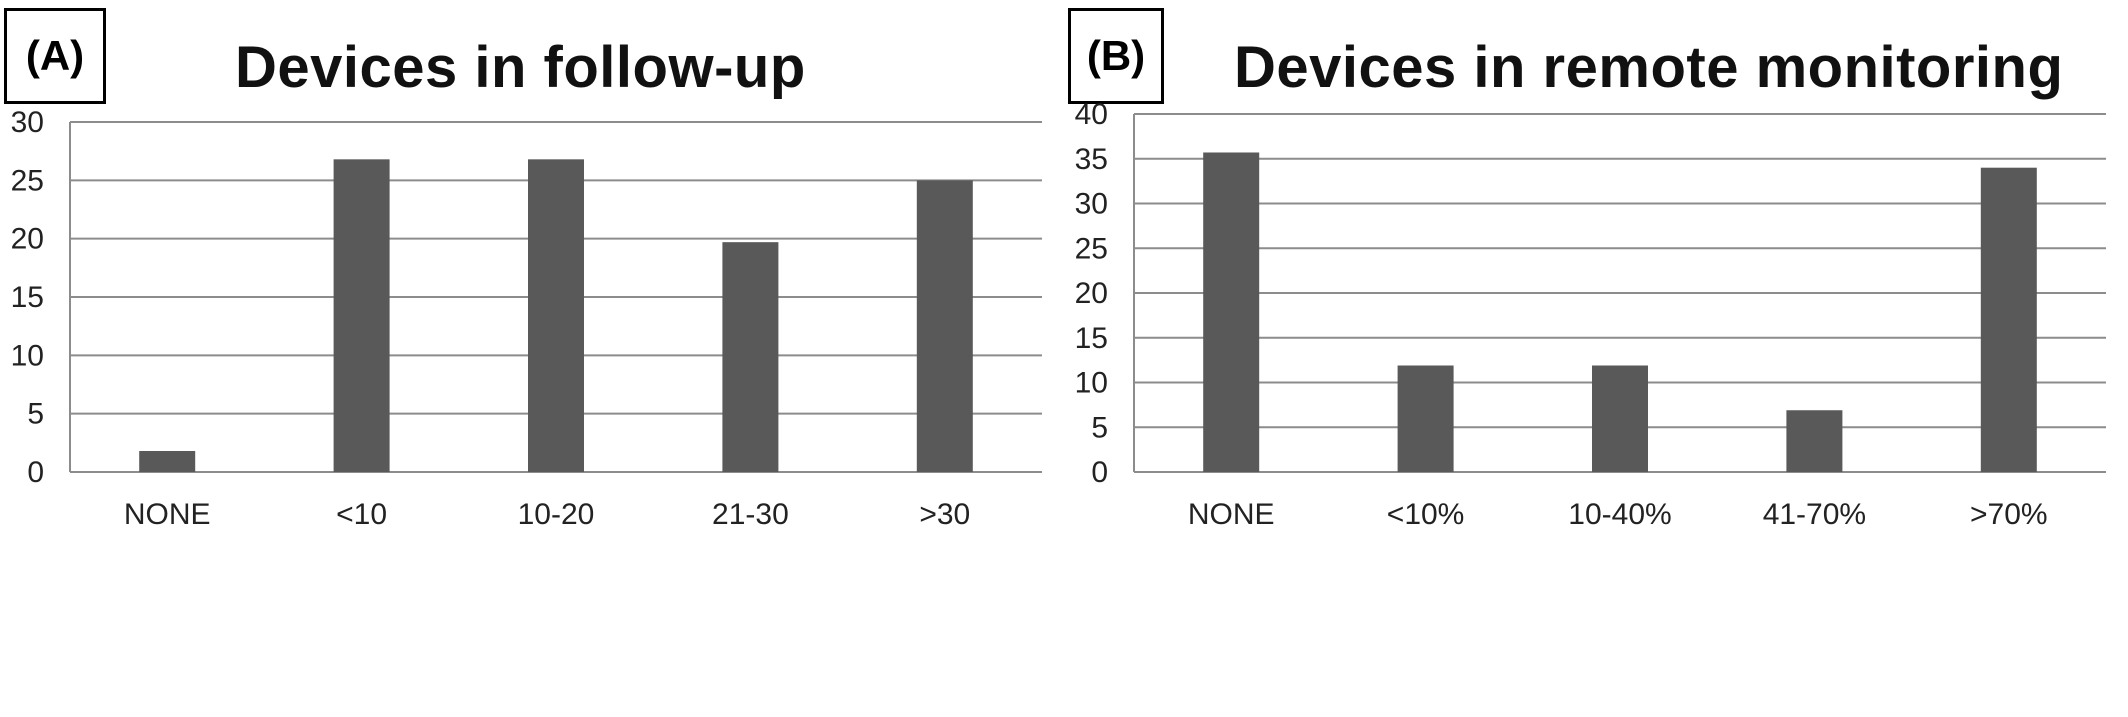 This screenshot has height=717, width=2128. I want to click on x-tick-label: 21-30, so click(750, 514).